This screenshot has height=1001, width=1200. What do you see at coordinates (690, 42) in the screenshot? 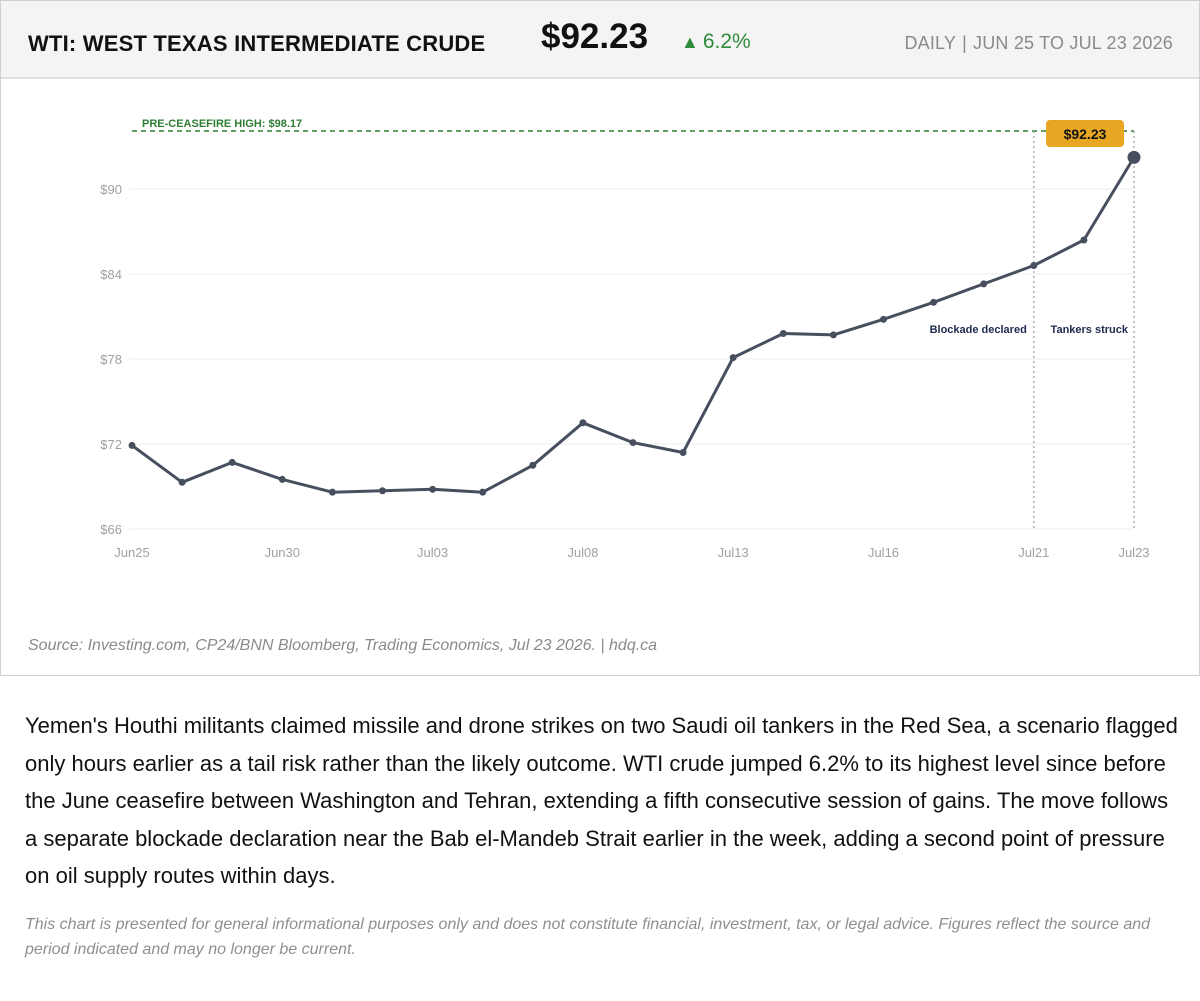
I see `up-arrow-icon: ▲` at bounding box center [690, 42].